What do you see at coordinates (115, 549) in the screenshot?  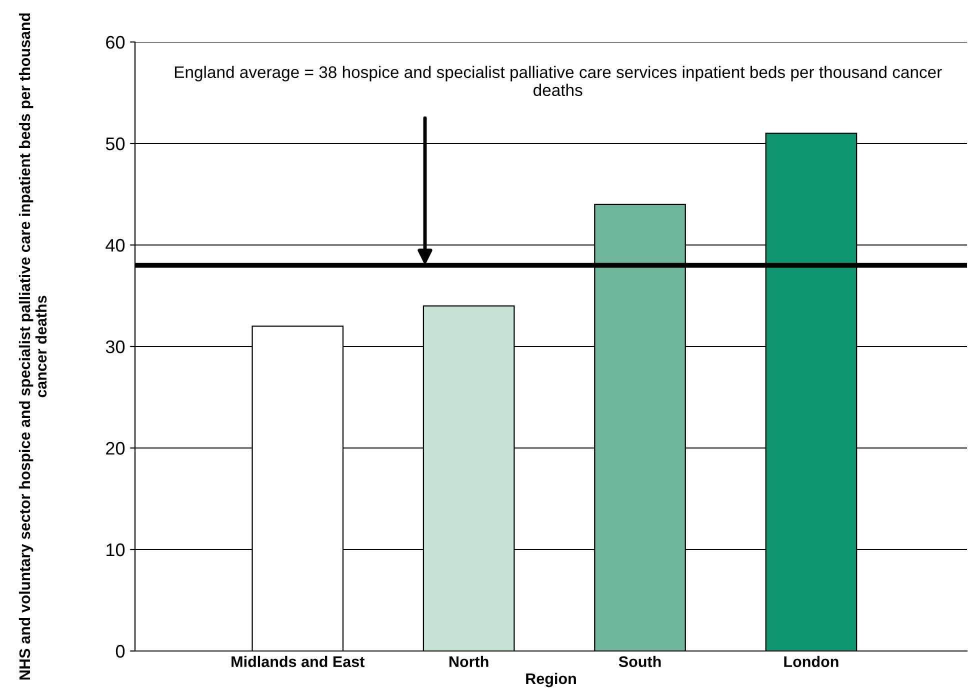 I see `y-tick-label: 10` at bounding box center [115, 549].